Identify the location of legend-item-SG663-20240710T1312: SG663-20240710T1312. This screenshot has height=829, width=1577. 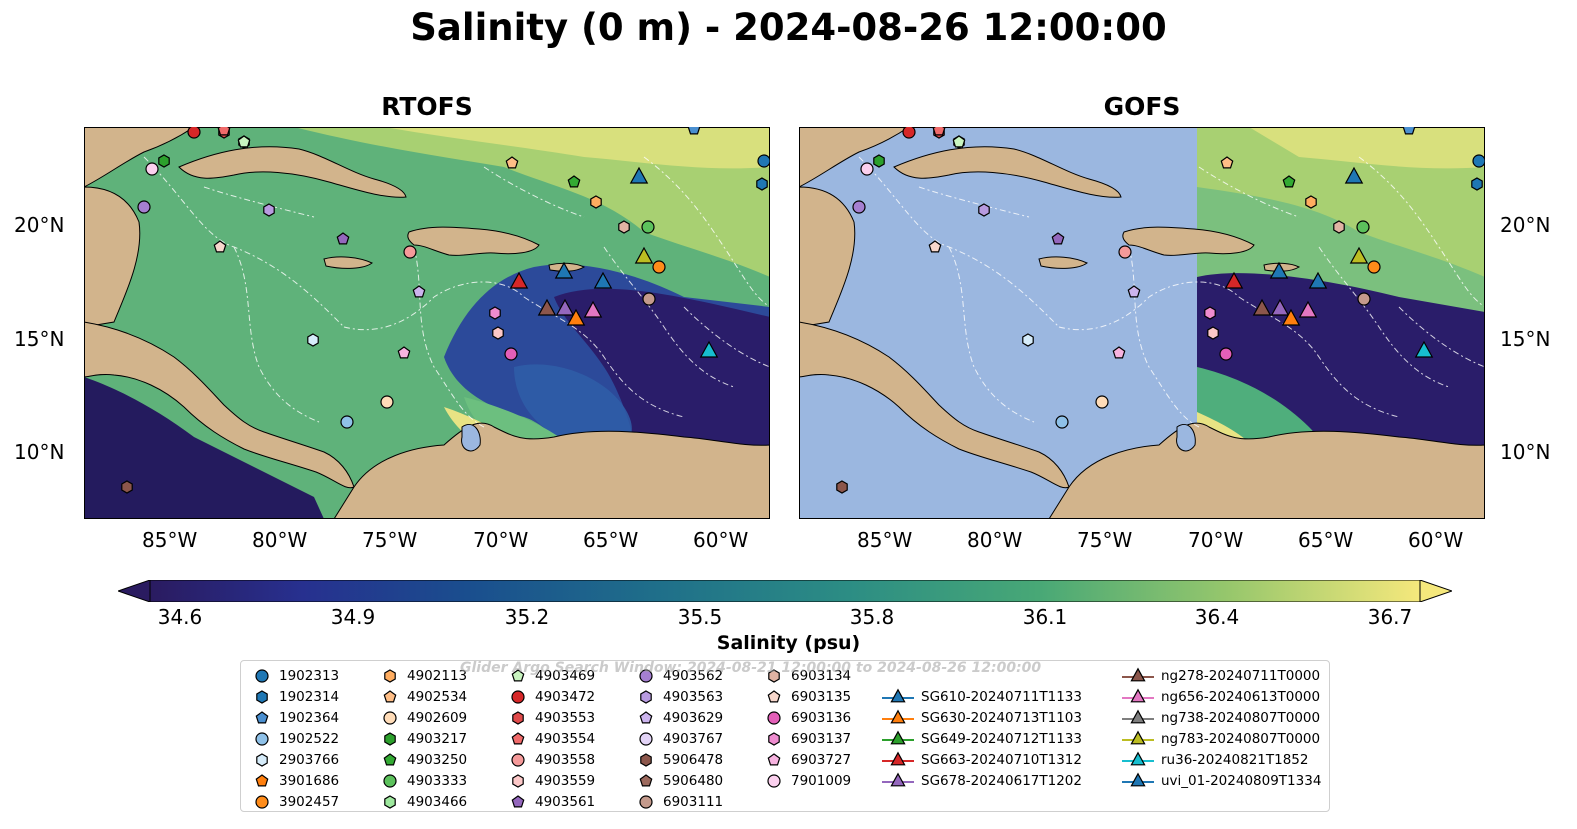
(981, 759).